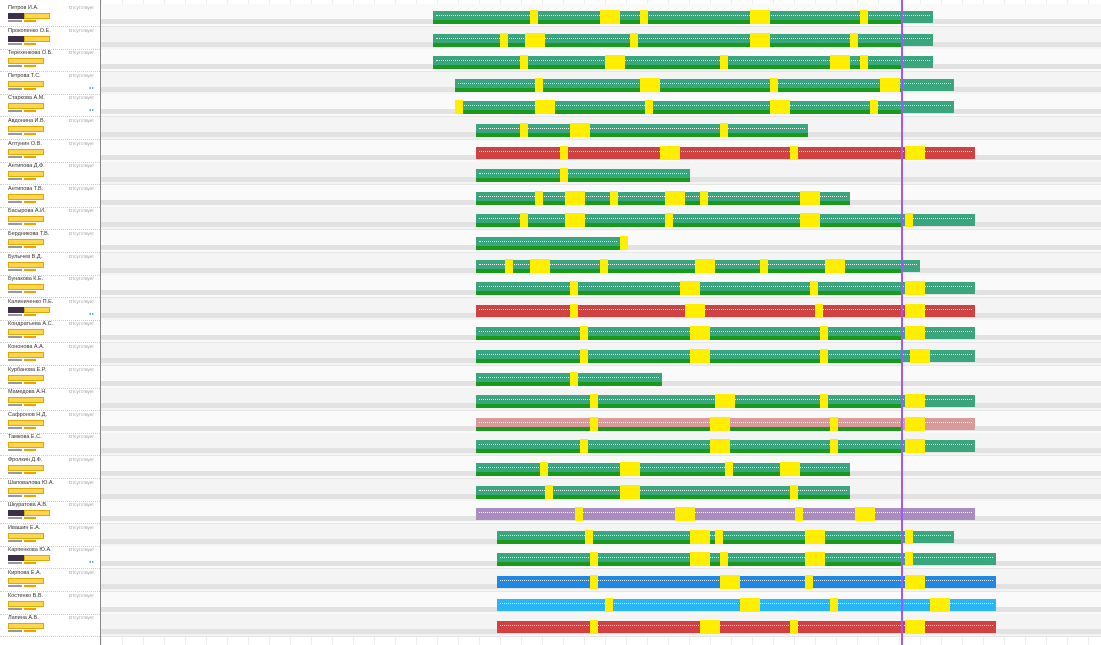 This screenshot has height=645, width=1101. What do you see at coordinates (50, 151) in the screenshot?
I see `employee-row: Алтунин О.В. Отсутствует` at bounding box center [50, 151].